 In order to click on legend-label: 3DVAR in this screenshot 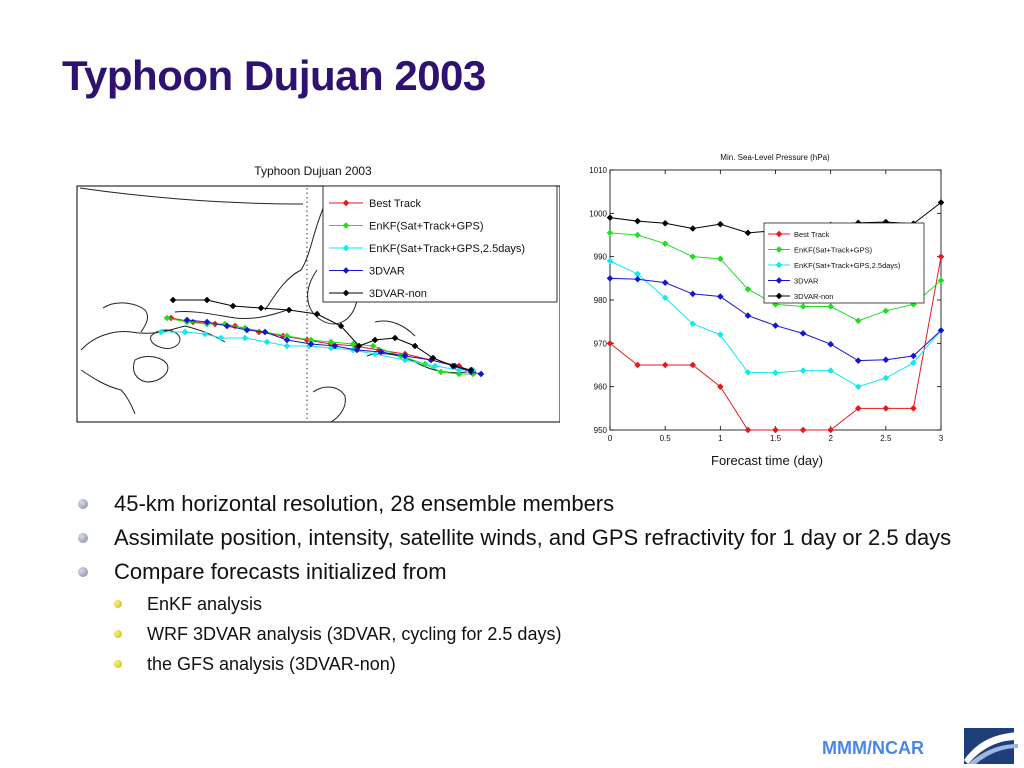, I will do `click(806, 281)`.